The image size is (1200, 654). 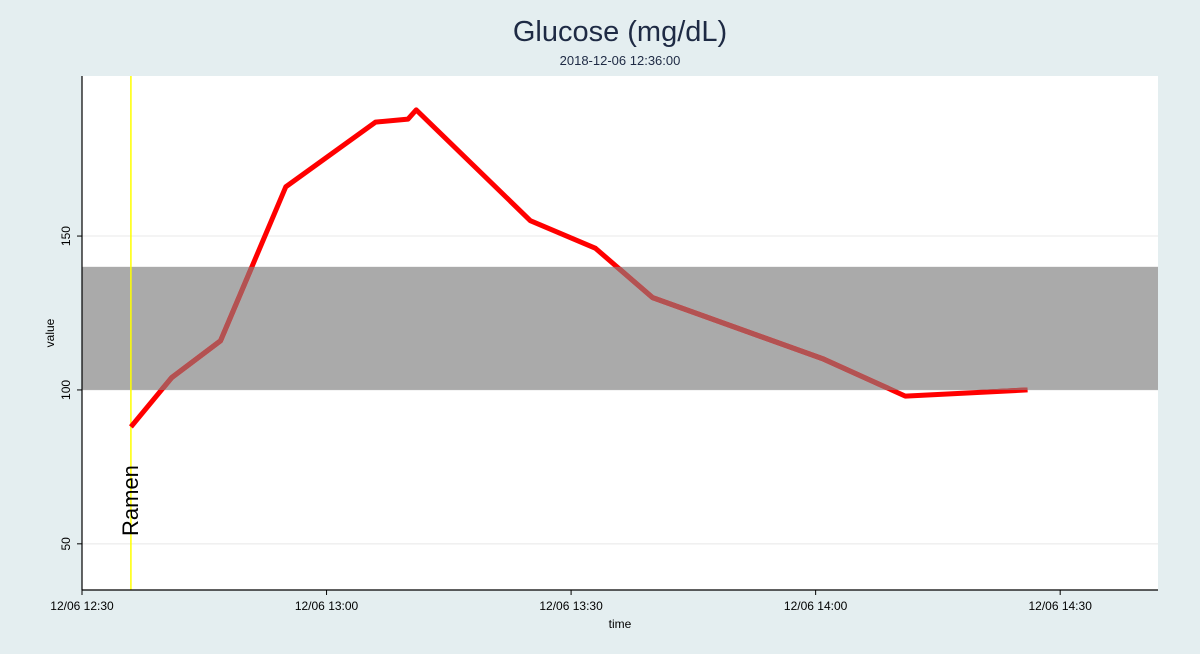 What do you see at coordinates (82, 606) in the screenshot?
I see `x-tick-label: 12/06 12:30` at bounding box center [82, 606].